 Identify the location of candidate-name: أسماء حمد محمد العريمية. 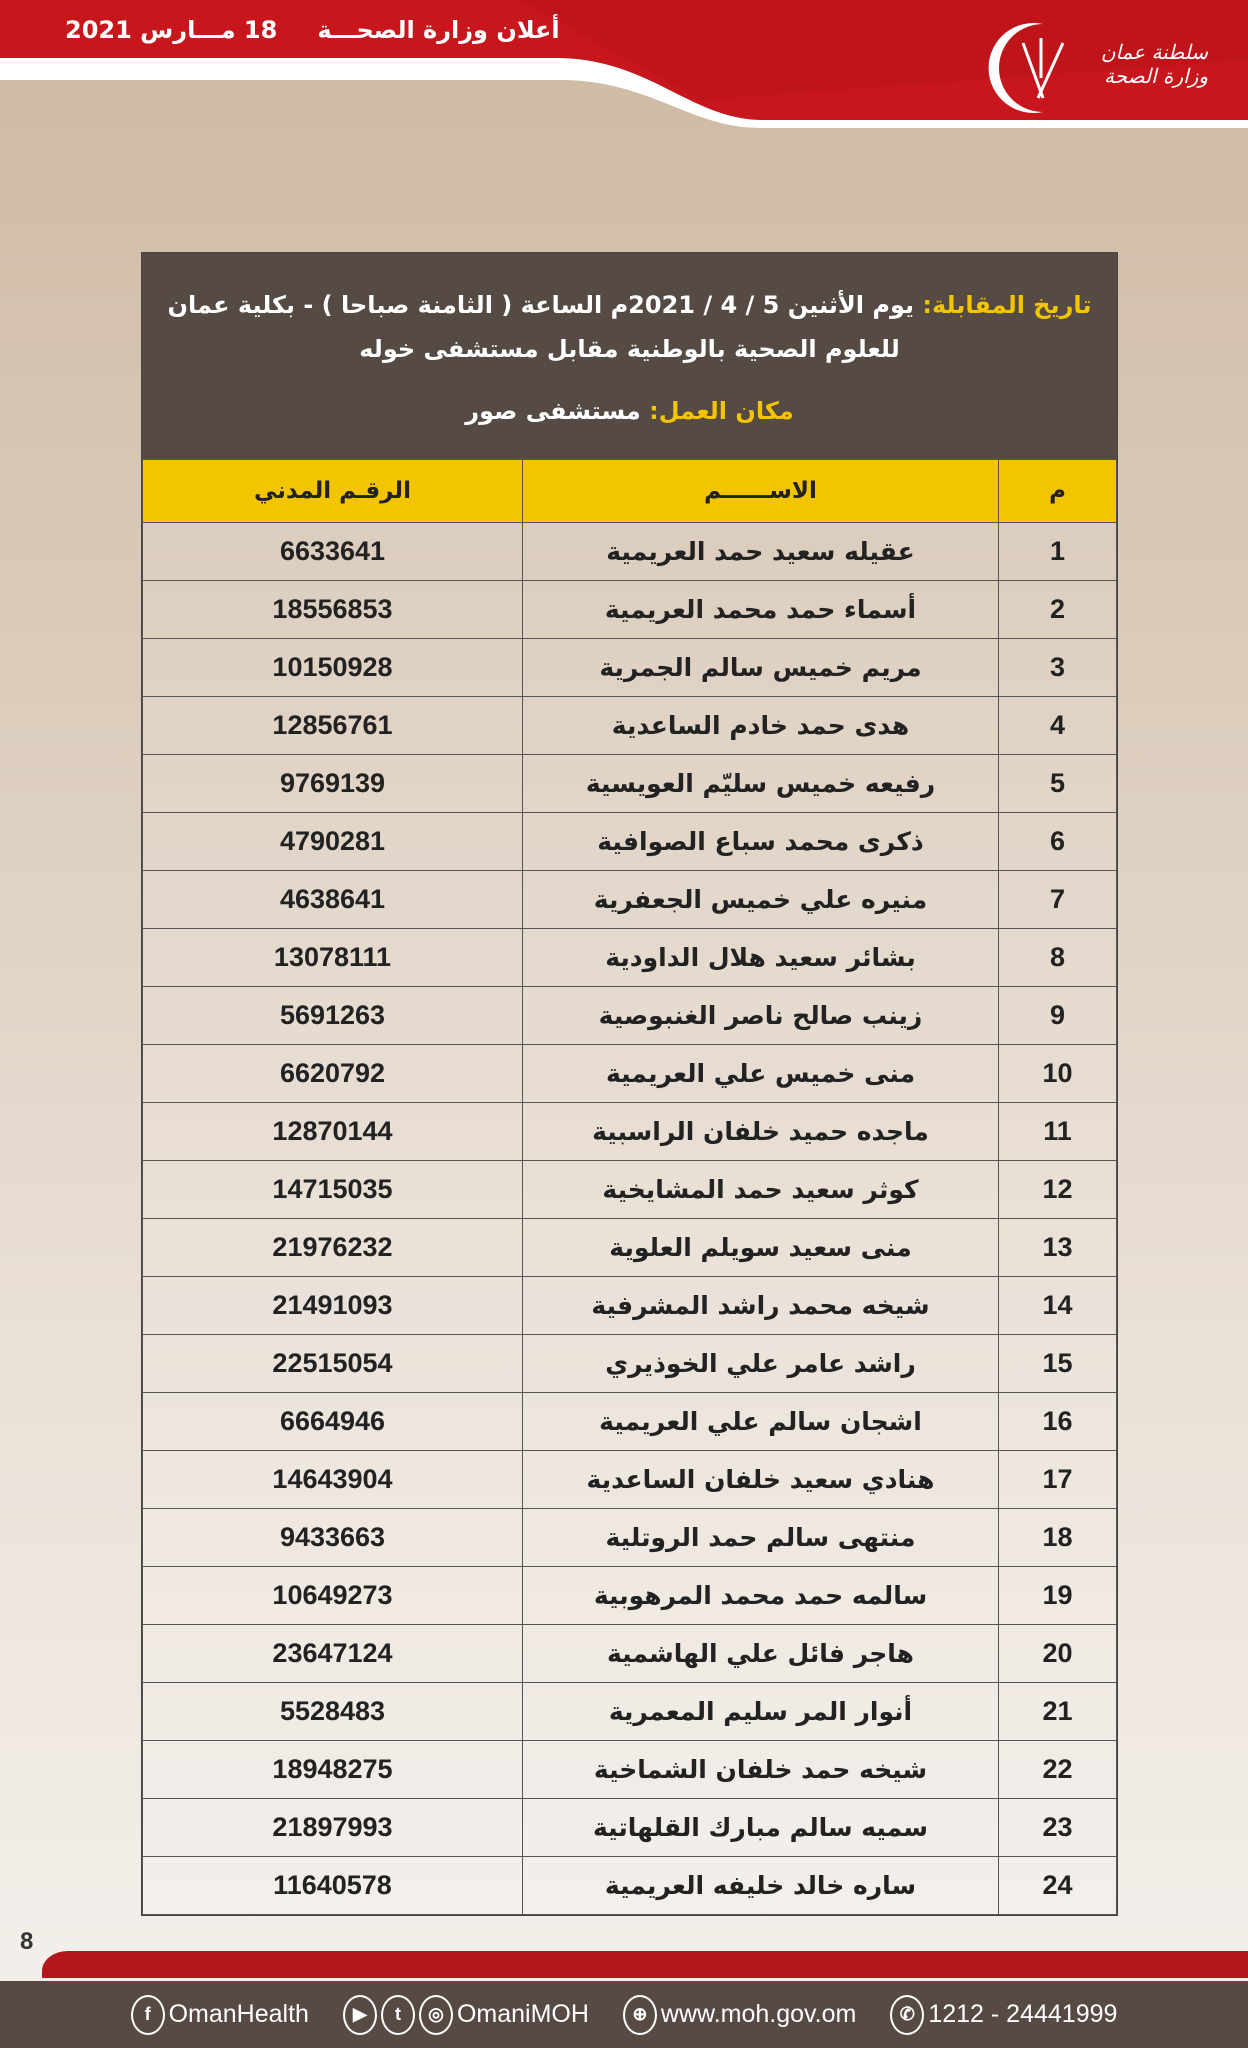
(760, 609).